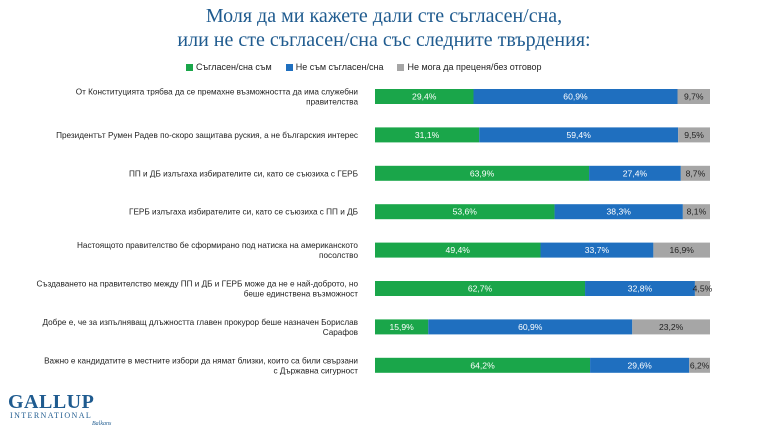 The image size is (768, 433). I want to click on legend-item-2: Не съм съгласен/сна, so click(334, 67).